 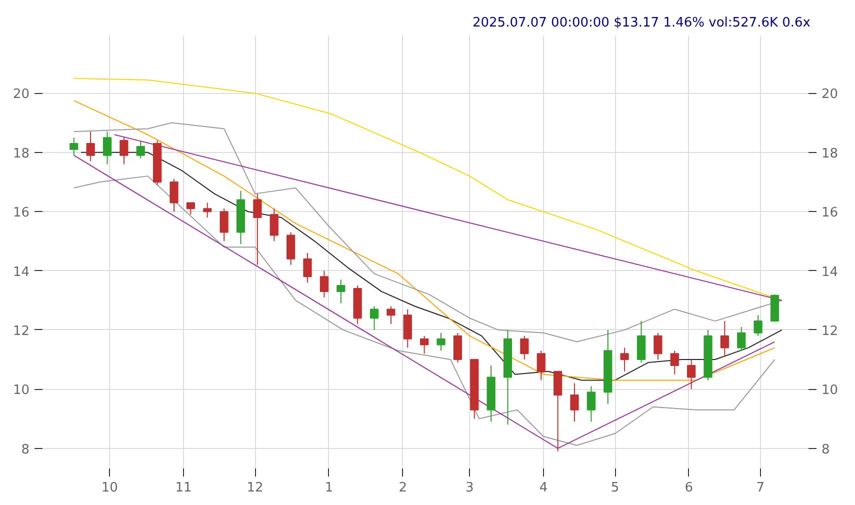 I want to click on x-tick-label: 2, so click(x=402, y=488).